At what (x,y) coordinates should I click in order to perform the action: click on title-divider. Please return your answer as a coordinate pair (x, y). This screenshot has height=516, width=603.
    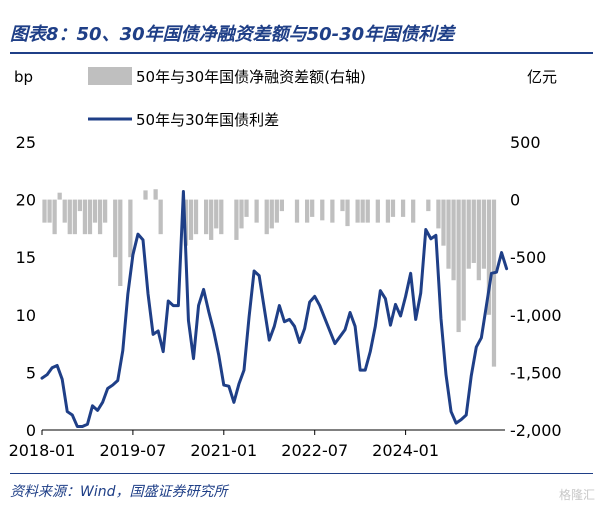
    Looking at the image, I should click on (301, 53).